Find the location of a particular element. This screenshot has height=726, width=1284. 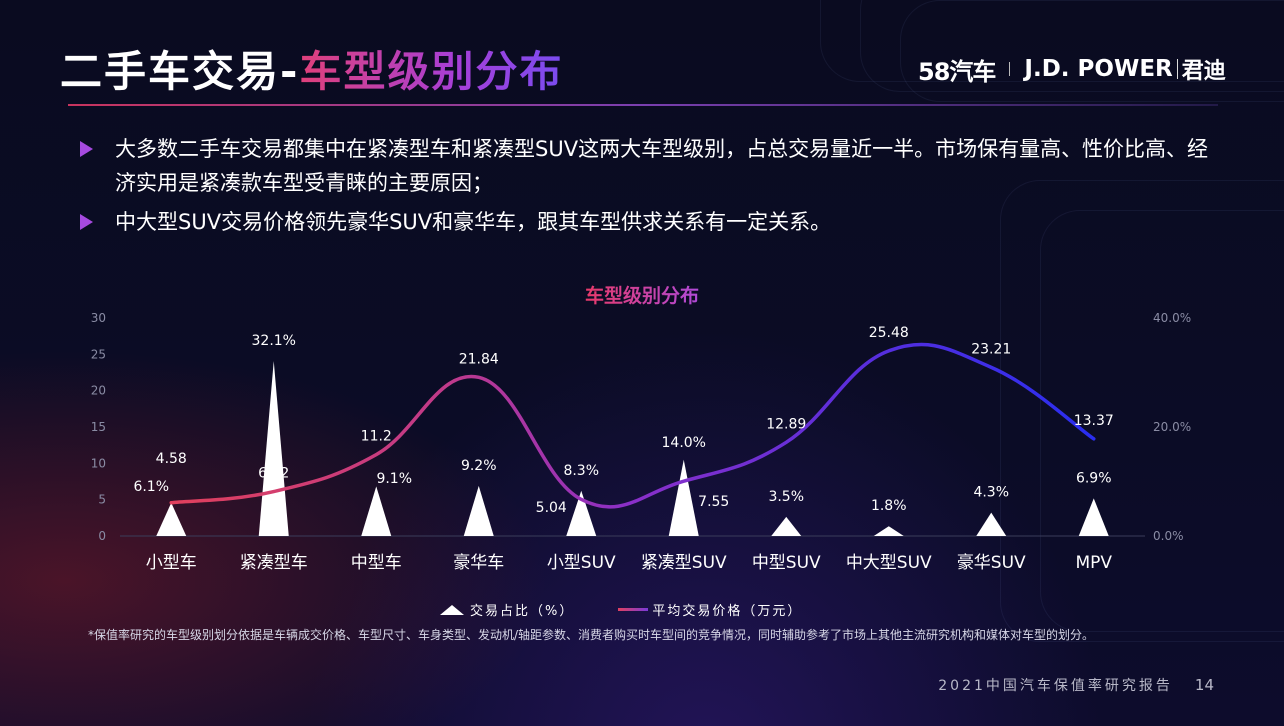

y-left-tick-label: 25 is located at coordinates (98, 354).